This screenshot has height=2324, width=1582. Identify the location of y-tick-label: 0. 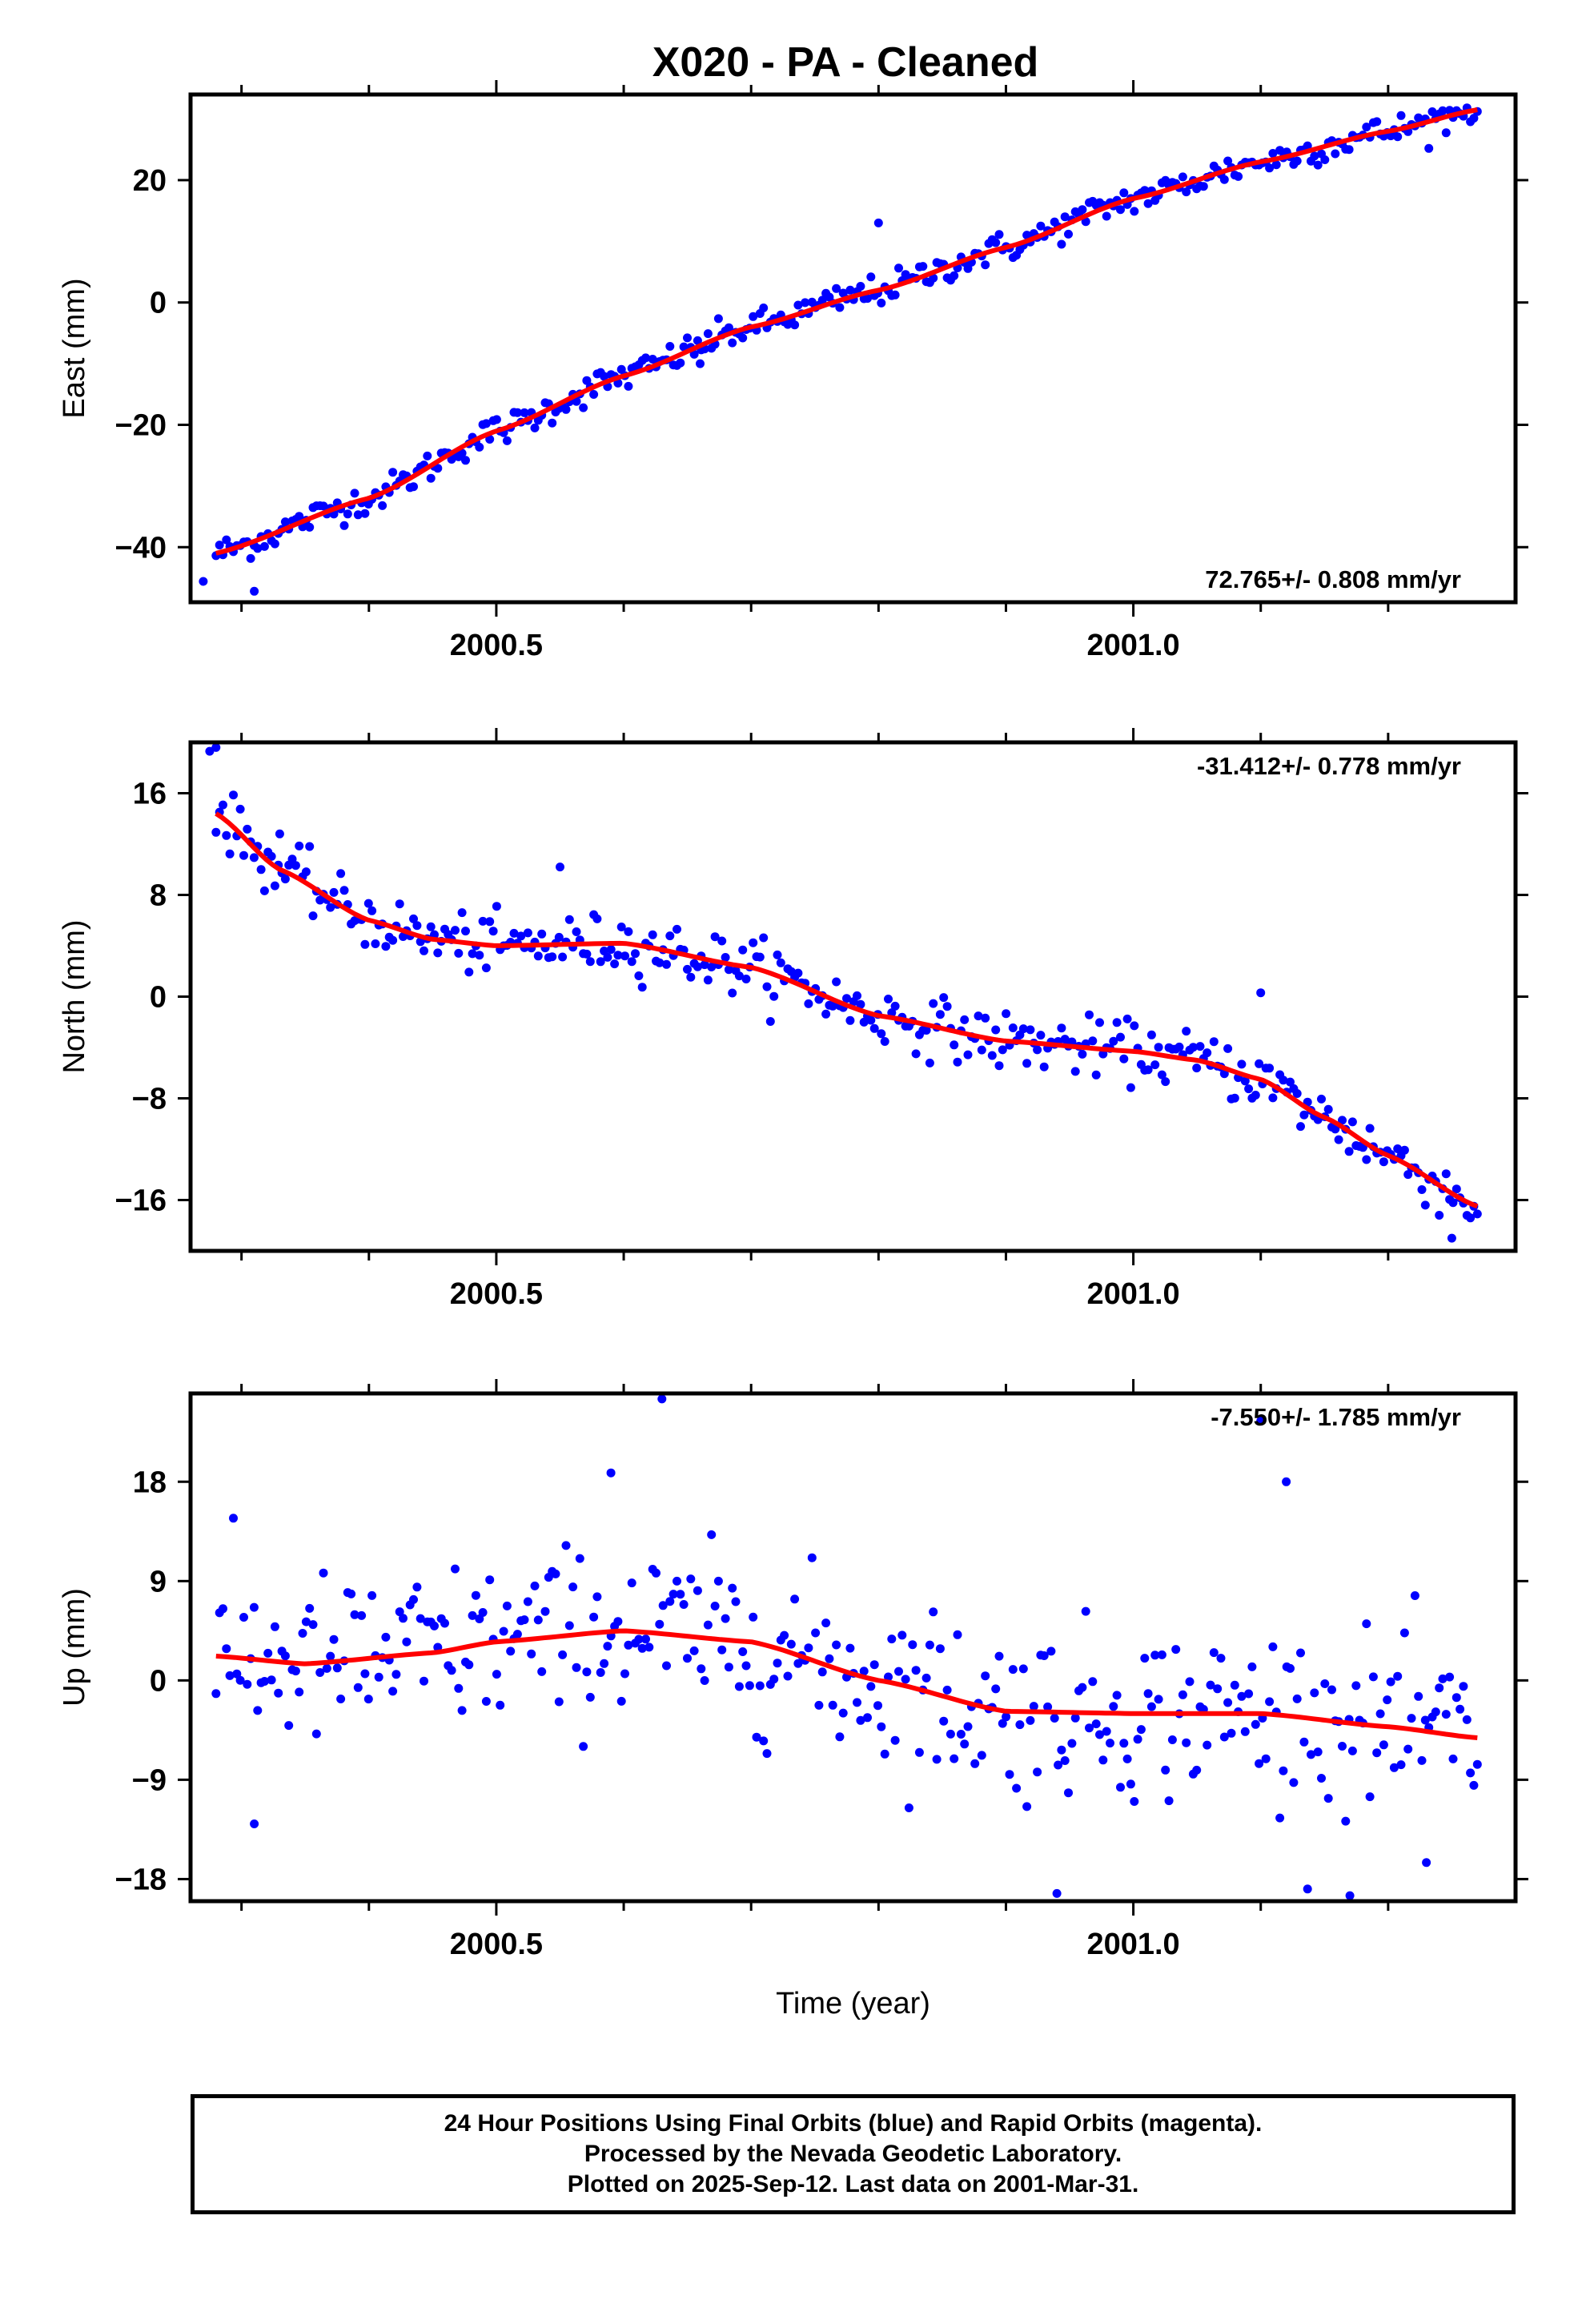
(158, 303).